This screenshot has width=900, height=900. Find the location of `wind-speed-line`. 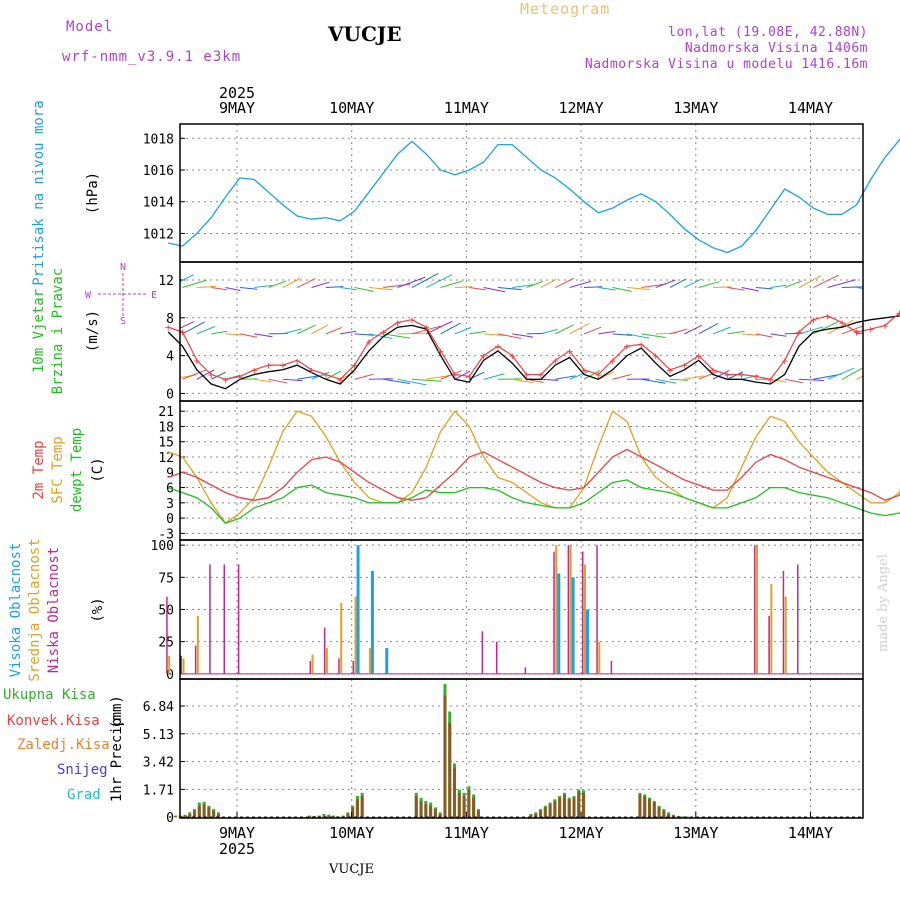

wind-speed-line is located at coordinates (533, 352).